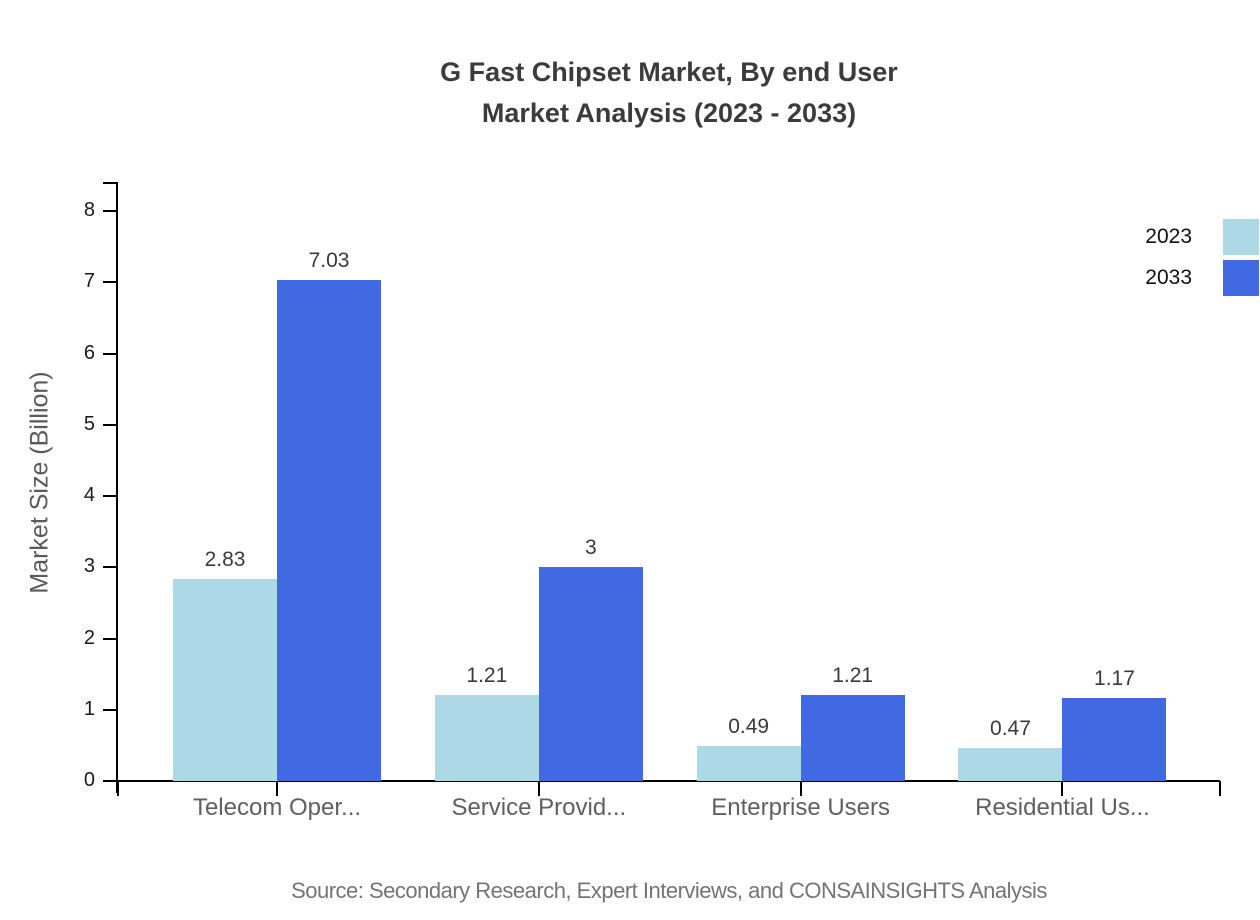 This screenshot has width=1260, height=920. Describe the element at coordinates (89, 352) in the screenshot. I see `y-tick-label-6: 6` at that location.